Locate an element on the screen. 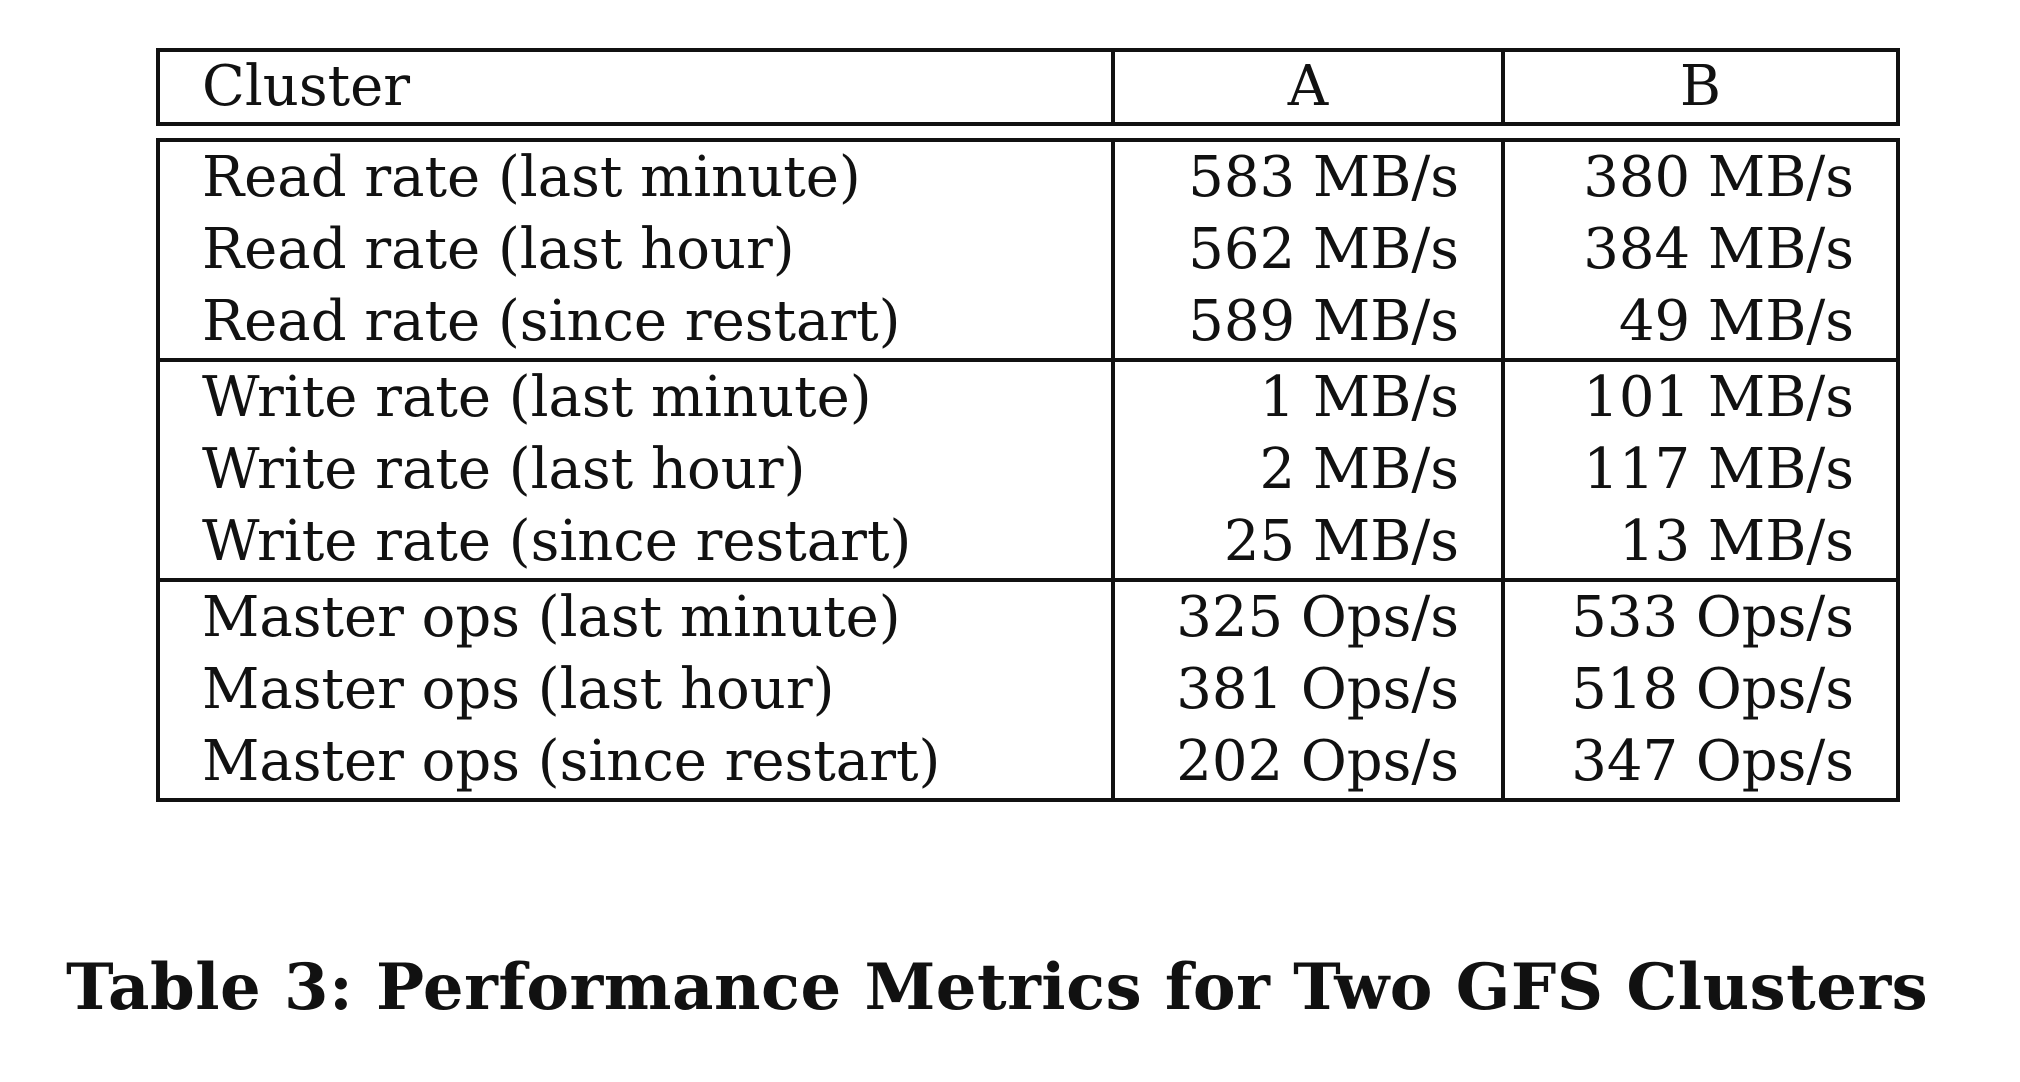  header-cluster-a: A is located at coordinates (1308, 87).